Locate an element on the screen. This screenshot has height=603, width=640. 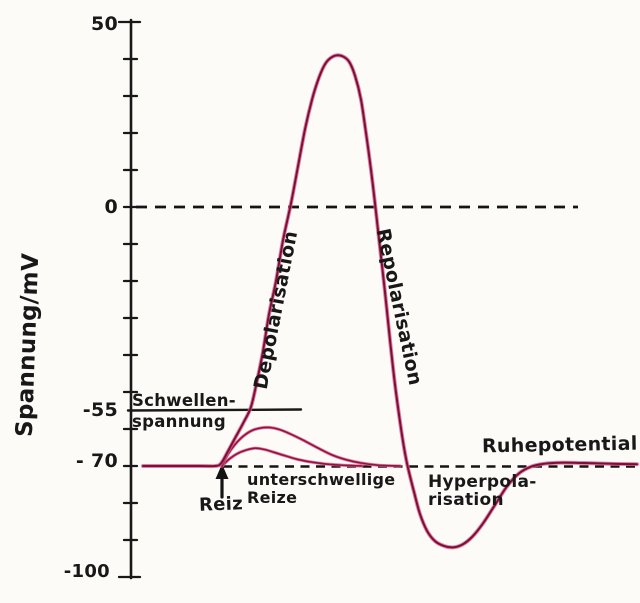
resting-potential-label: Ruhepotential is located at coordinates (559, 445).